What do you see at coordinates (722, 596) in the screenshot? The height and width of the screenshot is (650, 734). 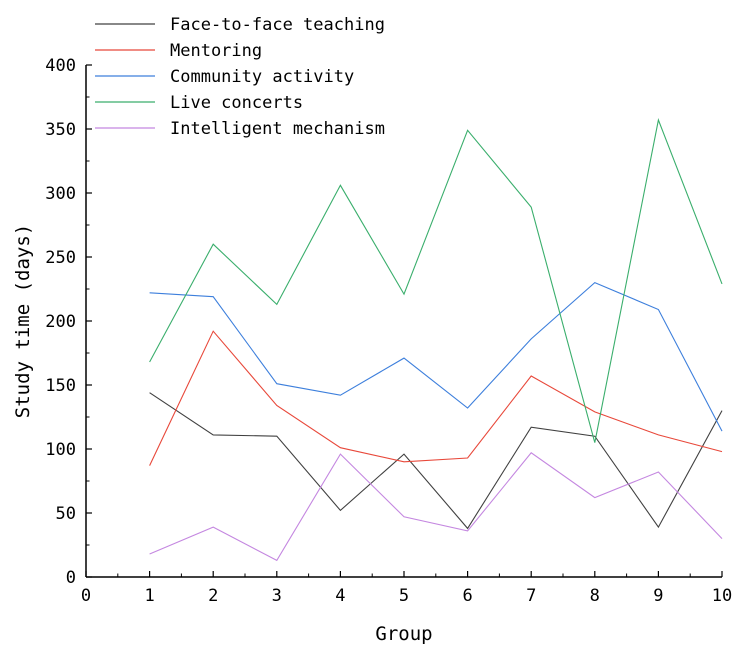 I see `x-tick-label: 10` at bounding box center [722, 596].